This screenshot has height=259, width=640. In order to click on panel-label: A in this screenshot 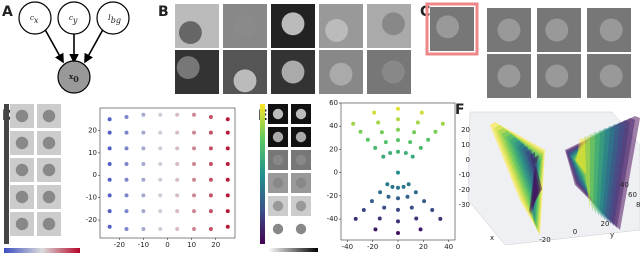, I will do `click(7, 12)`.